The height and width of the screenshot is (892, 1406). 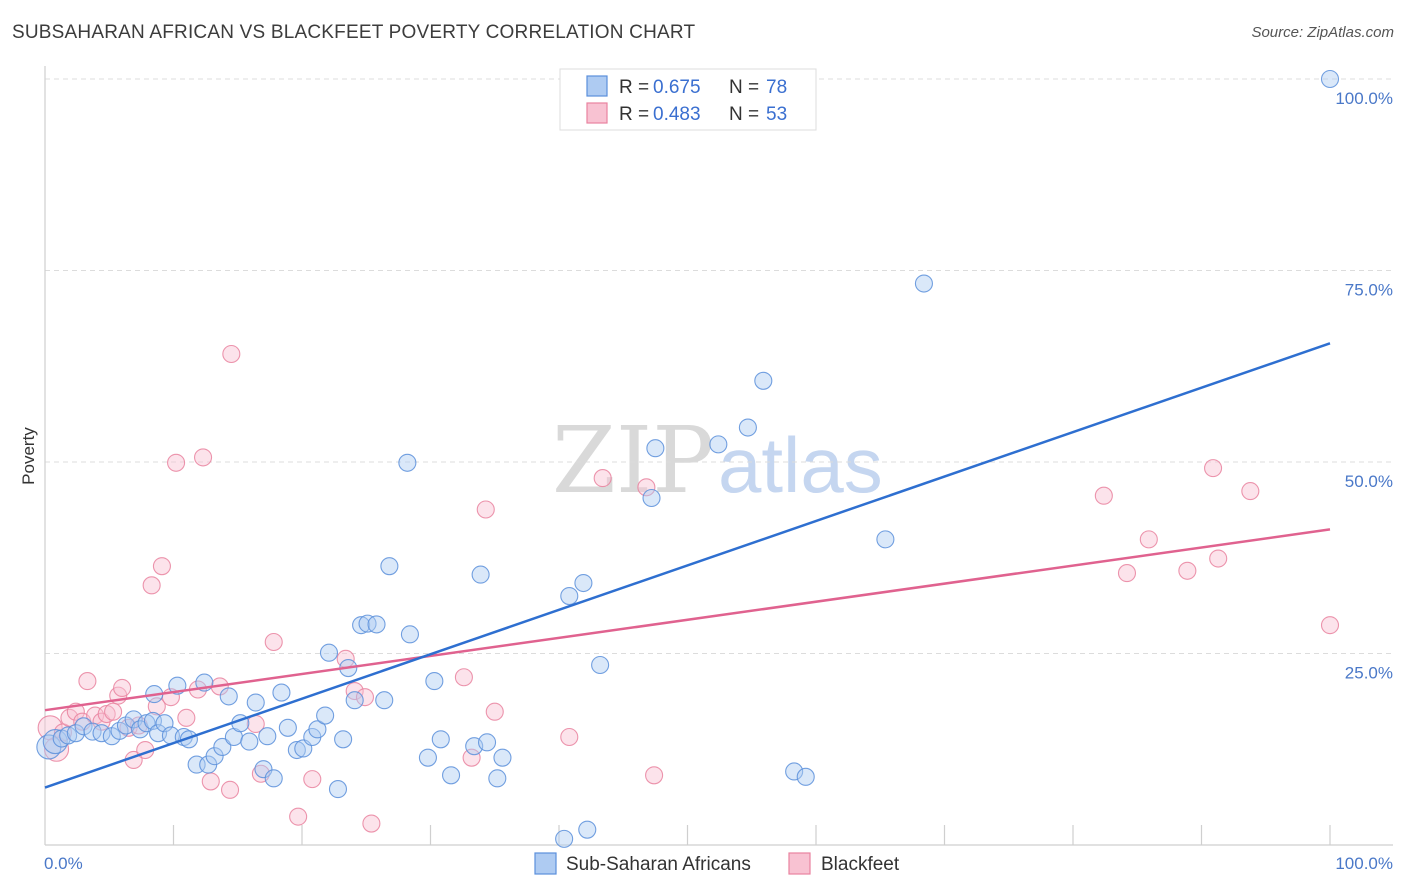 What do you see at coordinates (1369, 290) in the screenshot?
I see `y-tick-label-75: 75.0%` at bounding box center [1369, 290].